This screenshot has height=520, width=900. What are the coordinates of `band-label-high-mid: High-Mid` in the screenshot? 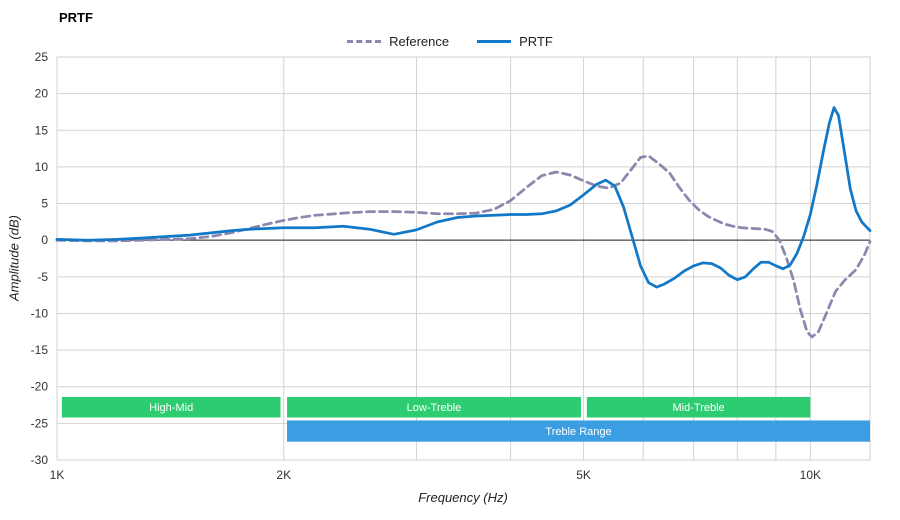 It's located at (171, 408).